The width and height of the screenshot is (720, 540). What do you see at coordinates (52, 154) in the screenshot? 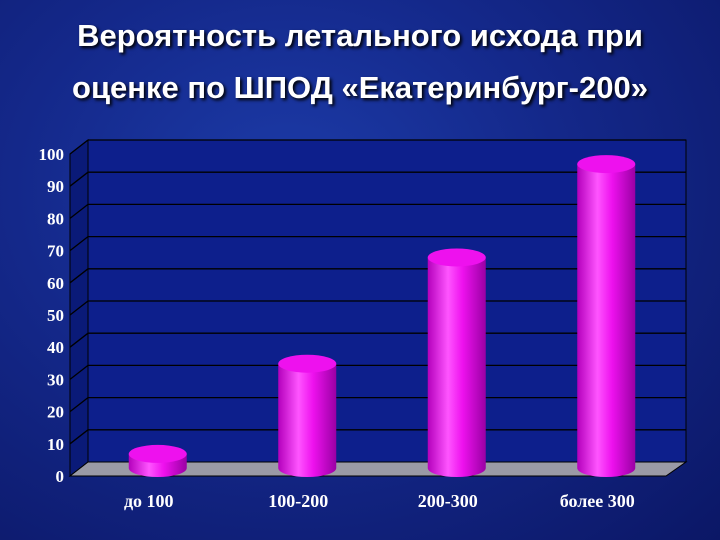
I see `y-tick-label: 100` at bounding box center [52, 154].